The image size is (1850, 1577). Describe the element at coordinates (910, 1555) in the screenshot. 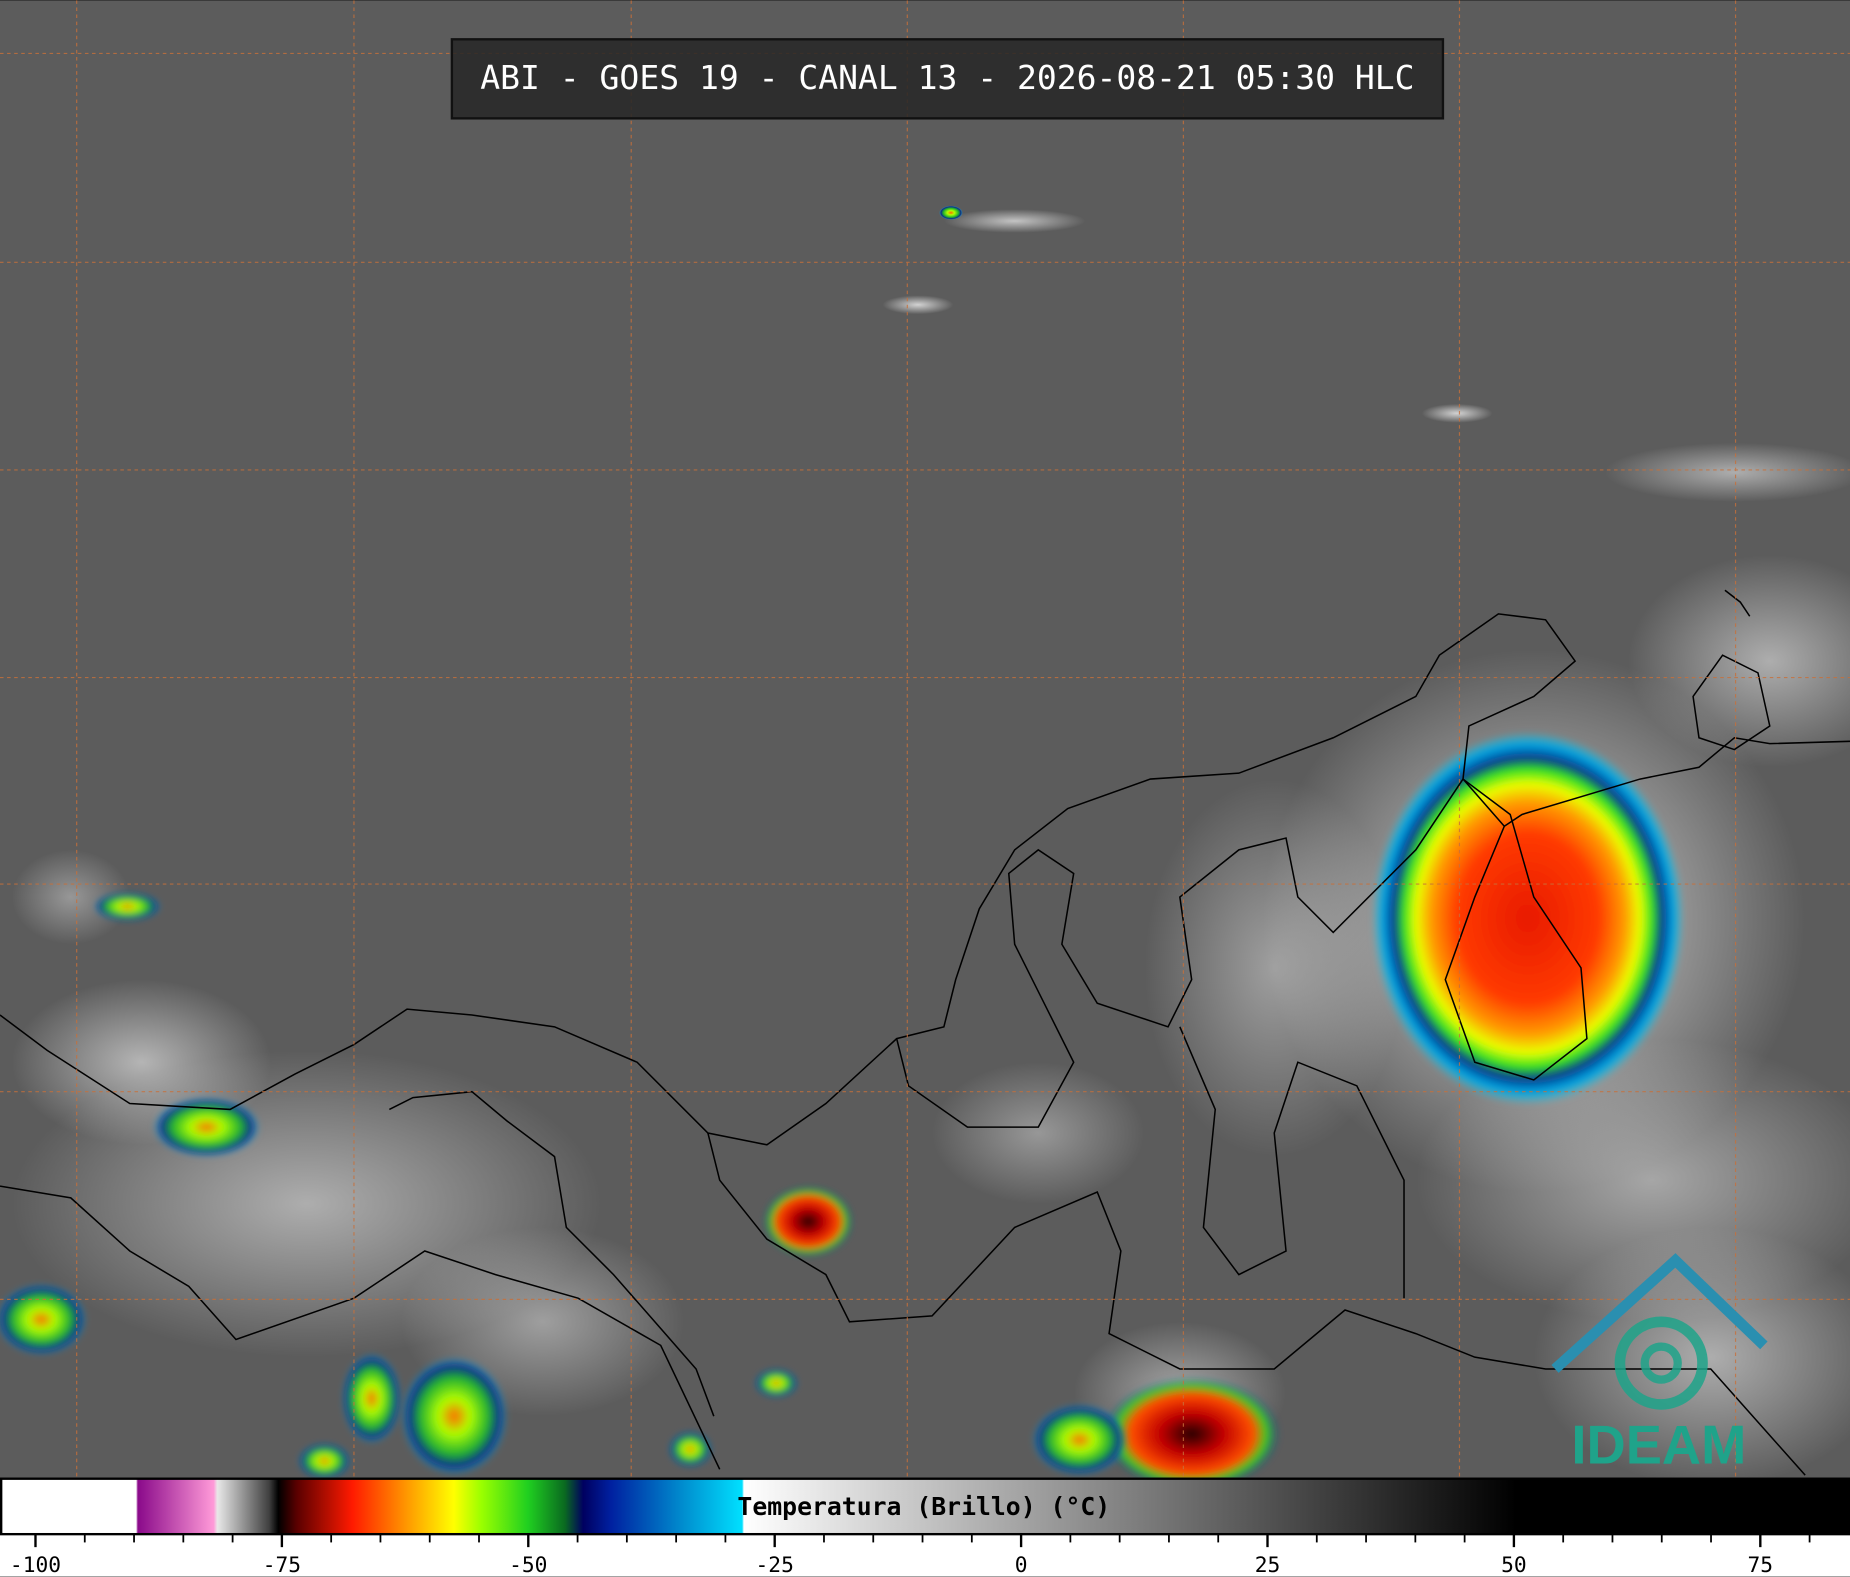

I see `colorbar-axis: -100 -75 -50 -25 0 25 50 75` at that location.